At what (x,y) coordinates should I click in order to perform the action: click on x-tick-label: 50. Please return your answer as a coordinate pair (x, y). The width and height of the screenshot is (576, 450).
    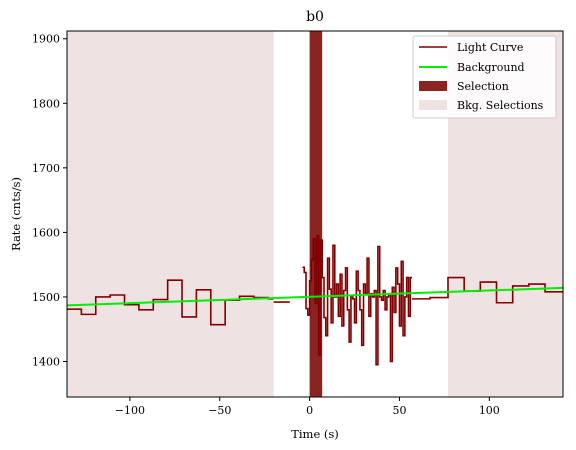
    Looking at the image, I should click on (399, 410).